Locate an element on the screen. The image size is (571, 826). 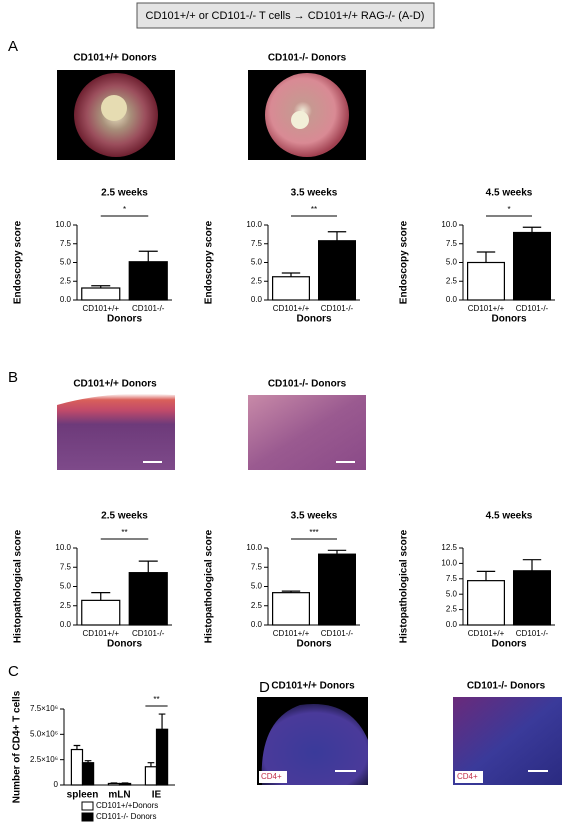
y-tick-label: 0 is located at coordinates (56, 784).